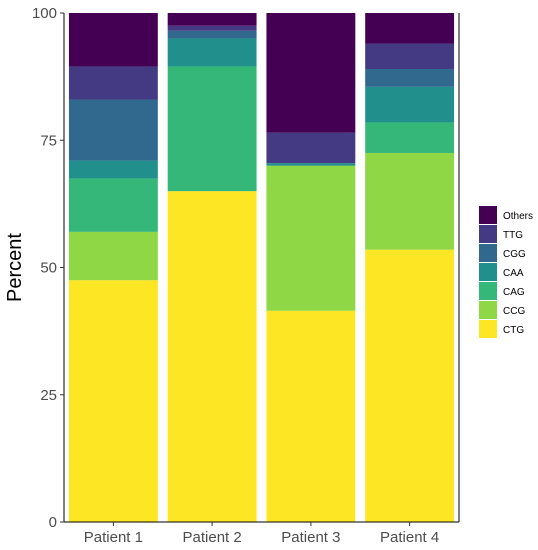  Describe the element at coordinates (514, 254) in the screenshot. I see `legend-label-cgg: CGG` at that location.